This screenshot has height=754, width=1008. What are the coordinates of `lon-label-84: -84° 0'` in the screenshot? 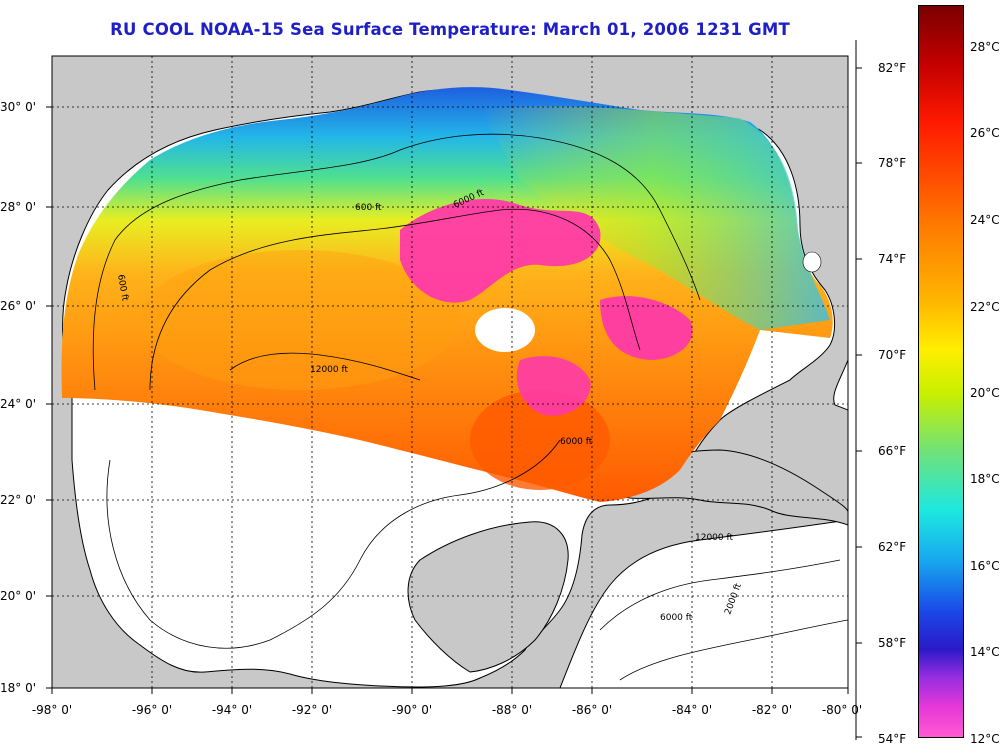 It's located at (692, 710).